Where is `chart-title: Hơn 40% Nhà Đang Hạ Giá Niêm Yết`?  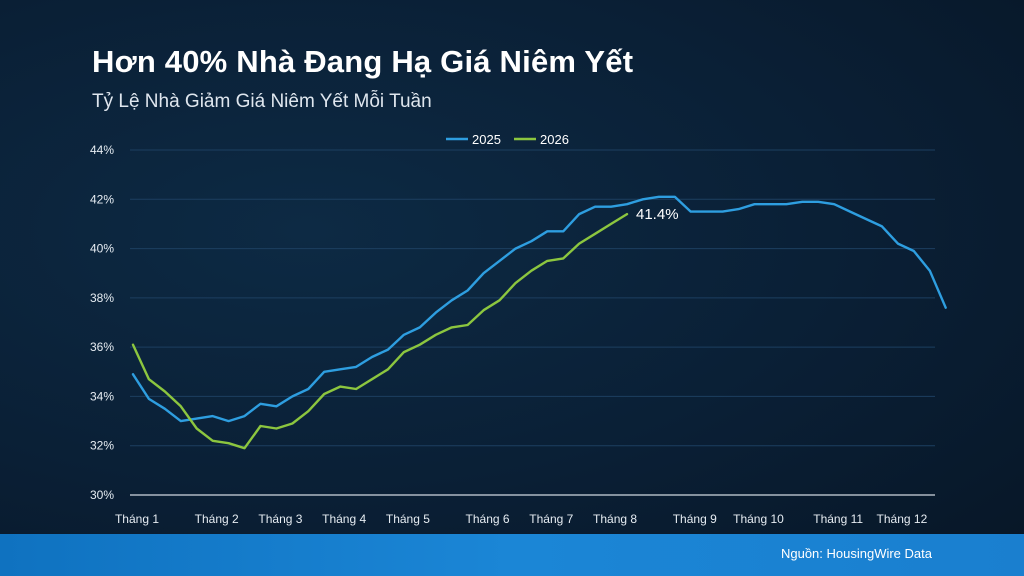
chart-title: Hơn 40% Nhà Đang Hạ Giá Niêm Yết is located at coordinates (363, 61).